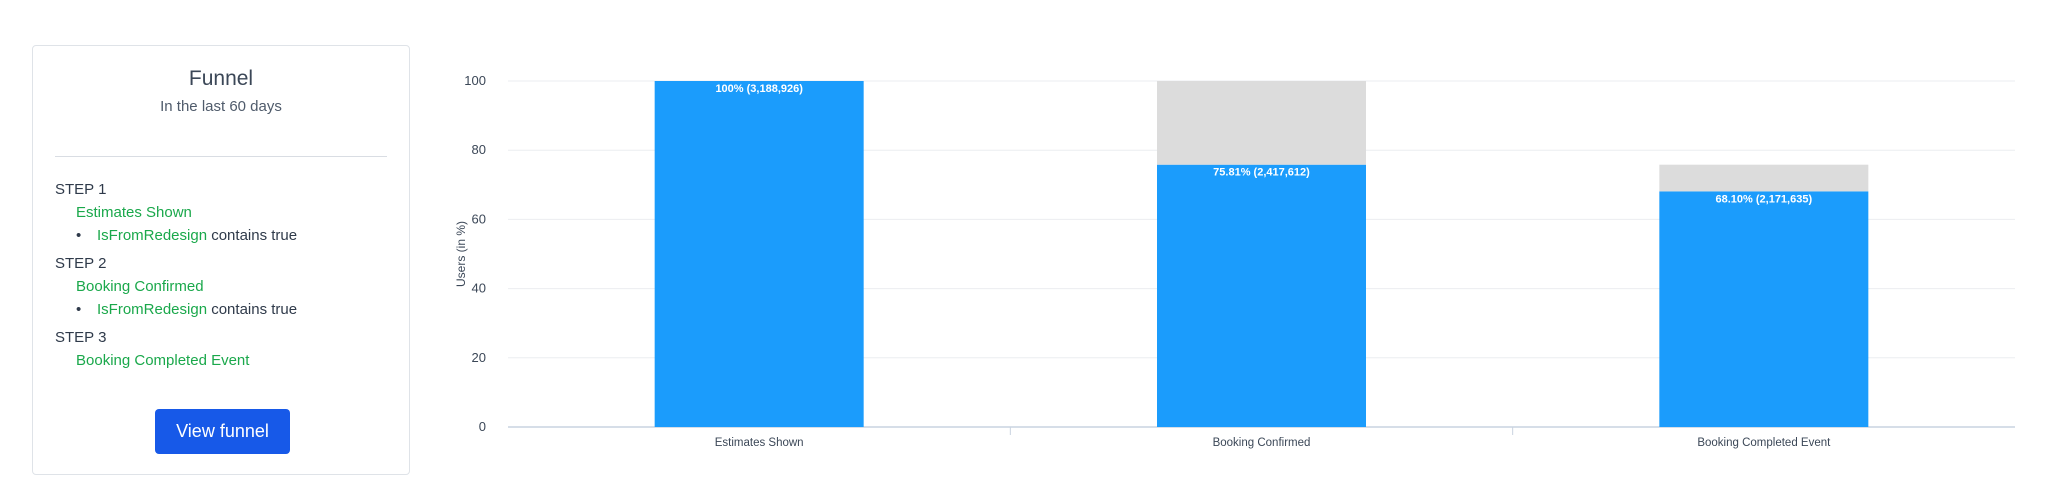 Image resolution: width=2048 pixels, height=482 pixels. Describe the element at coordinates (1764, 443) in the screenshot. I see `x-category-label: Booking Completed Event` at that location.